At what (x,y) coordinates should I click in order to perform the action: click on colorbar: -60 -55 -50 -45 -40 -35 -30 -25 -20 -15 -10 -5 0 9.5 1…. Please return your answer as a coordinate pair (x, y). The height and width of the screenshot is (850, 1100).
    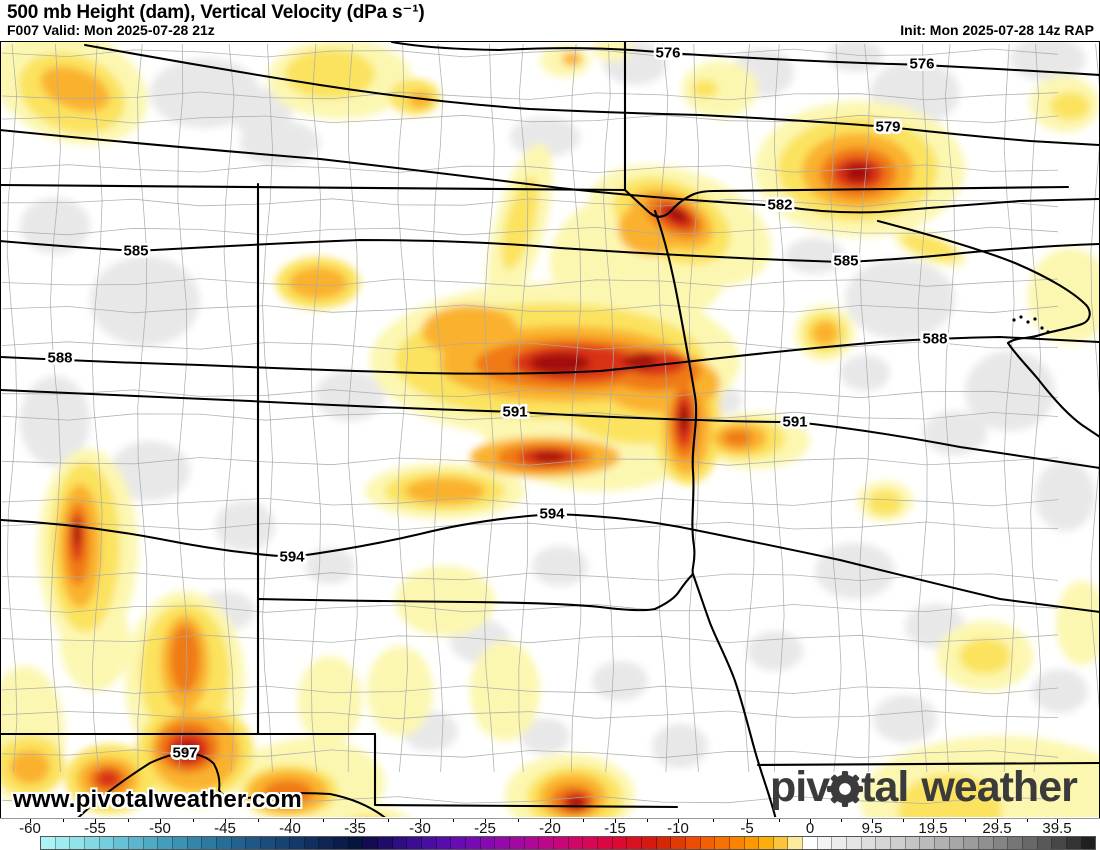
    Looking at the image, I should click on (550, 834).